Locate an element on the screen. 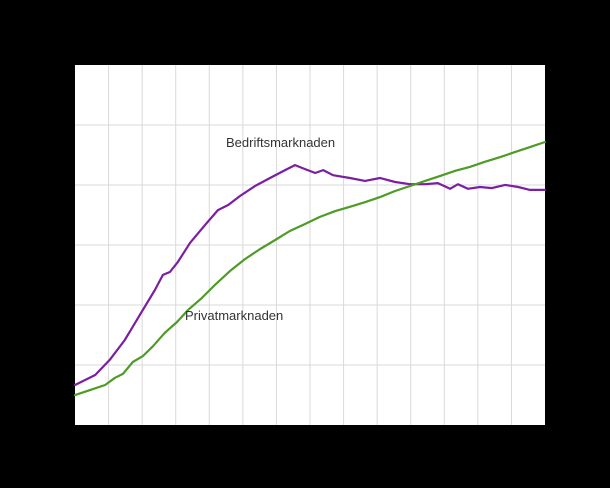  series-label-bedriftsmarknaden: Bedriftsmarknaden is located at coordinates (281, 142).